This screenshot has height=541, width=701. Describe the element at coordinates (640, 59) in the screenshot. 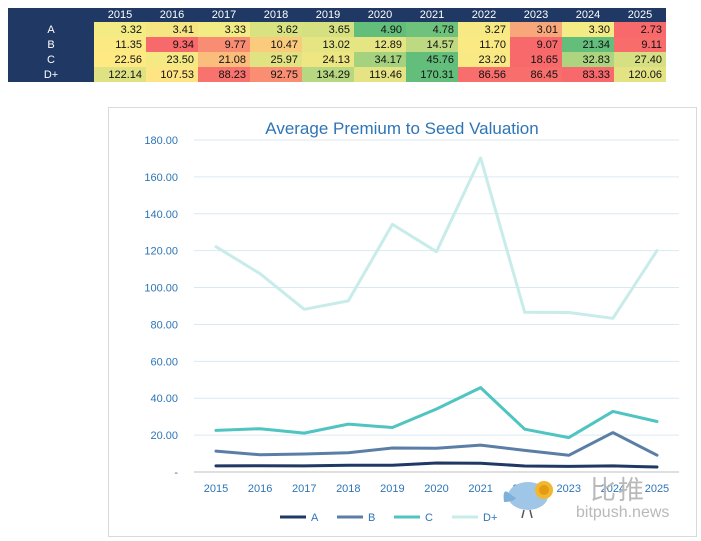

I see `table-cell: 27.40` at that location.